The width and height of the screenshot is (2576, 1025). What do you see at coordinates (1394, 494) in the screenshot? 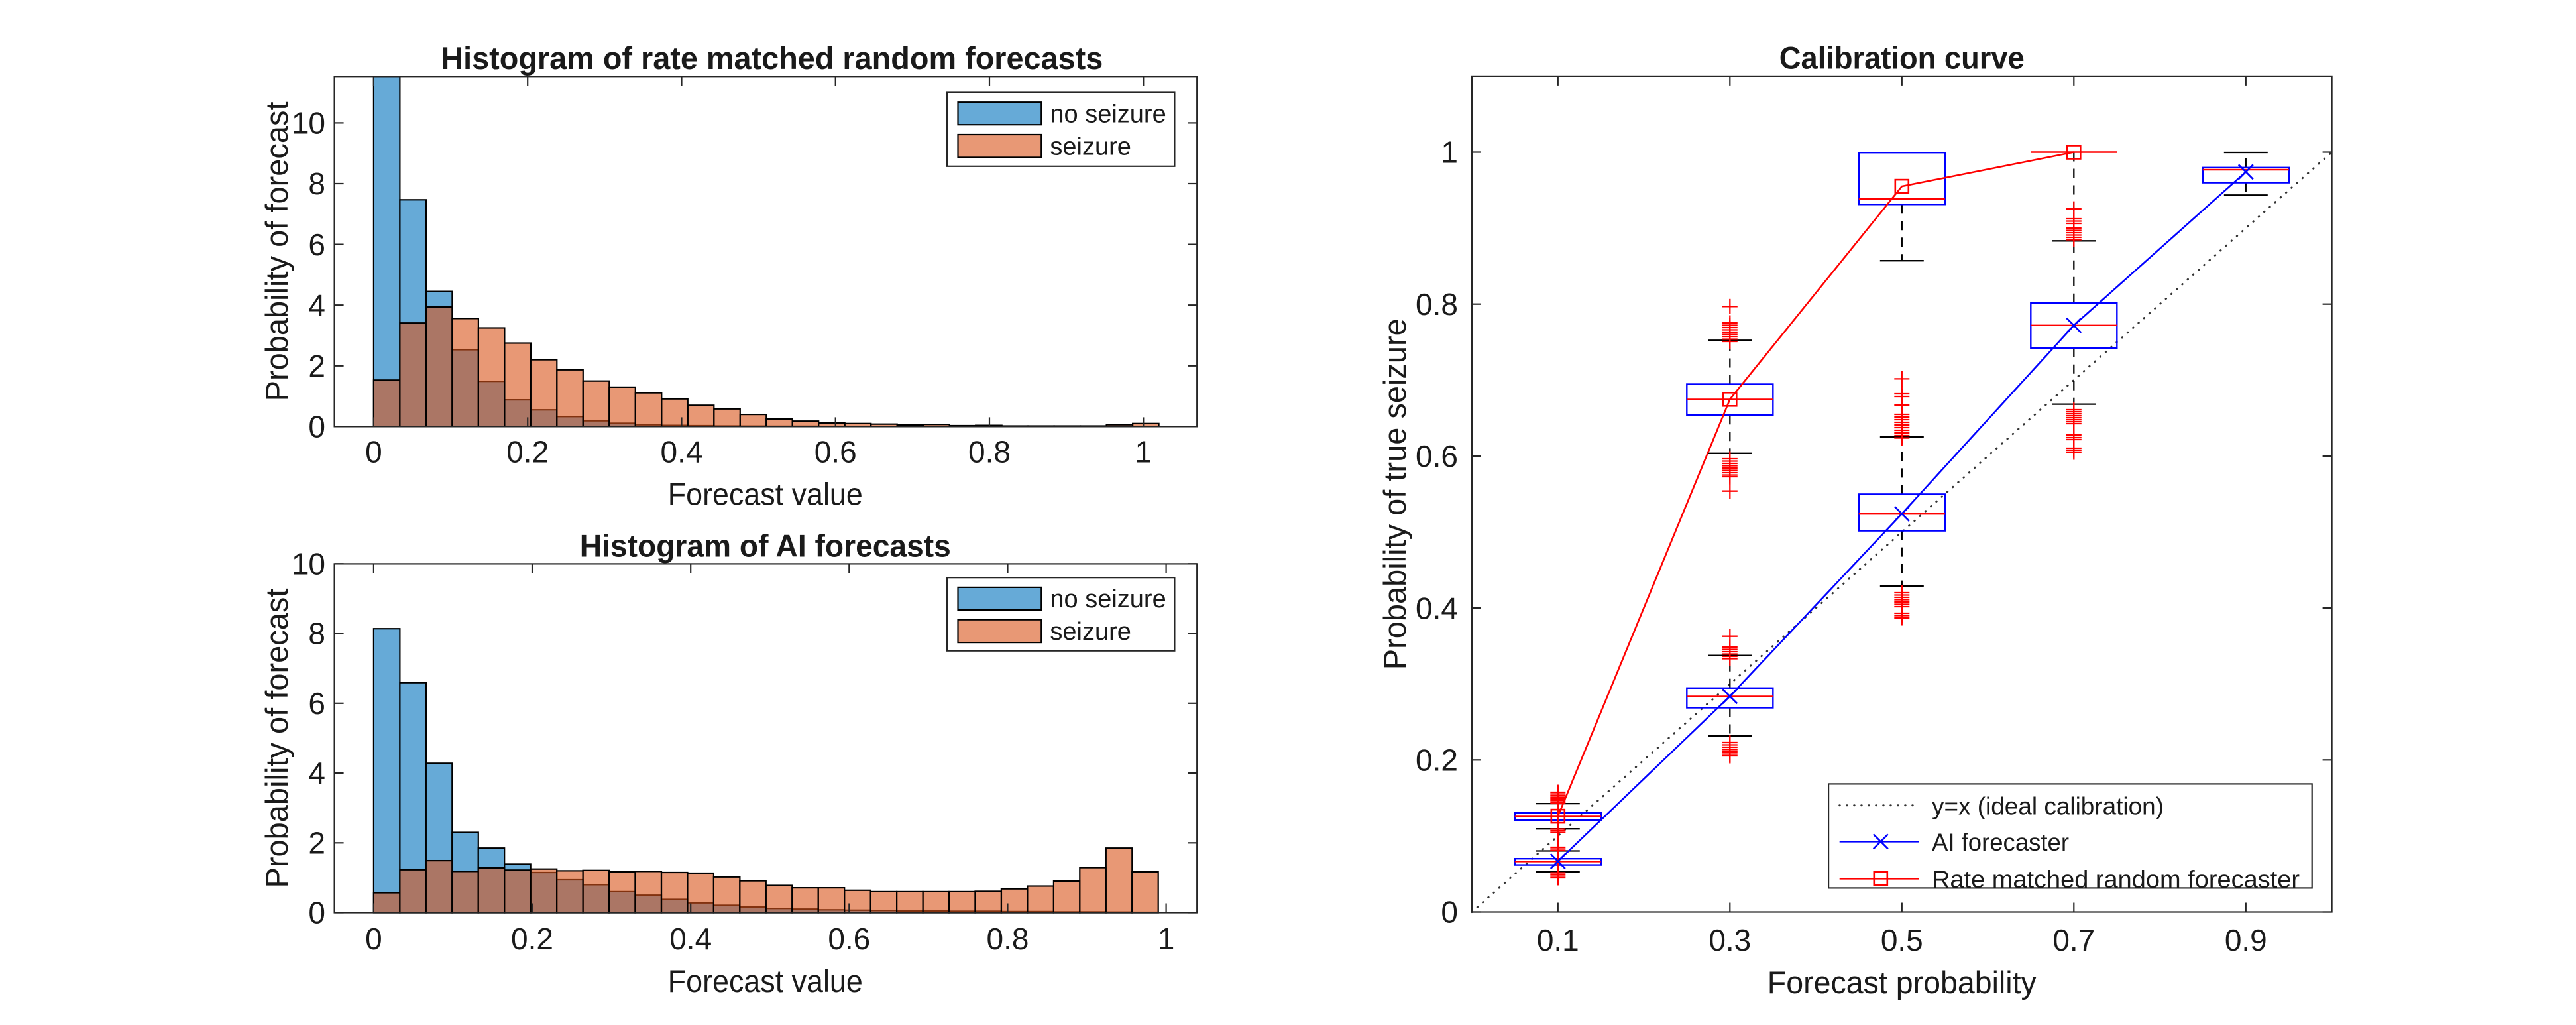
I see `svg-text: Probability of true seizure` at bounding box center [1394, 494].